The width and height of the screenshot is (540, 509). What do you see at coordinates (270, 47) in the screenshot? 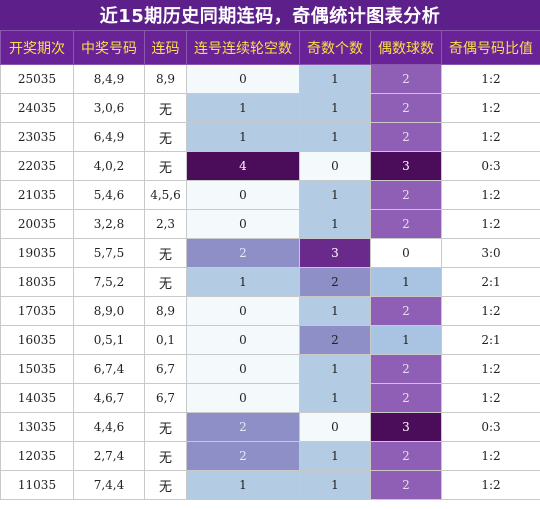
I see `header-row: 开奖期次 中奖号码 连码 连号连续轮空数 奇数个数 偶数球数 奇偶号码比值` at bounding box center [270, 47].